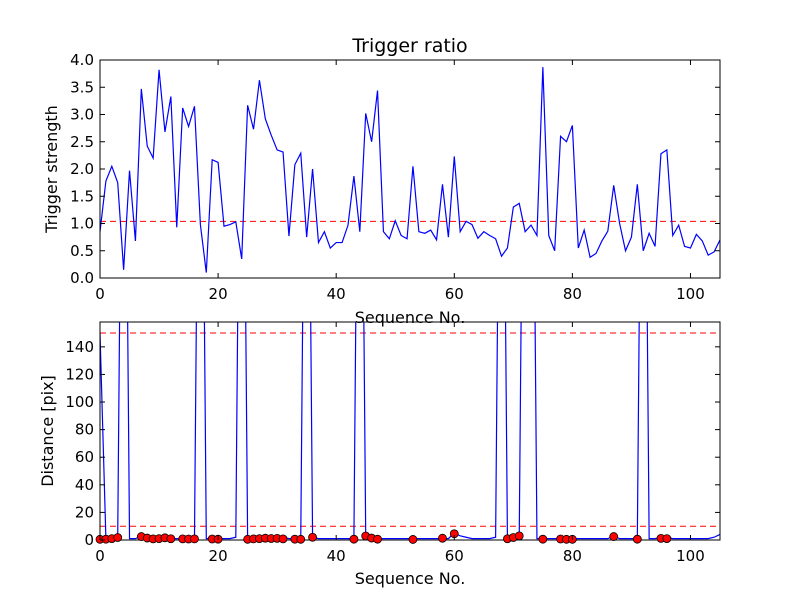  Describe the element at coordinates (82, 142) in the screenshot. I see `y-tick-label: 2.5` at that location.